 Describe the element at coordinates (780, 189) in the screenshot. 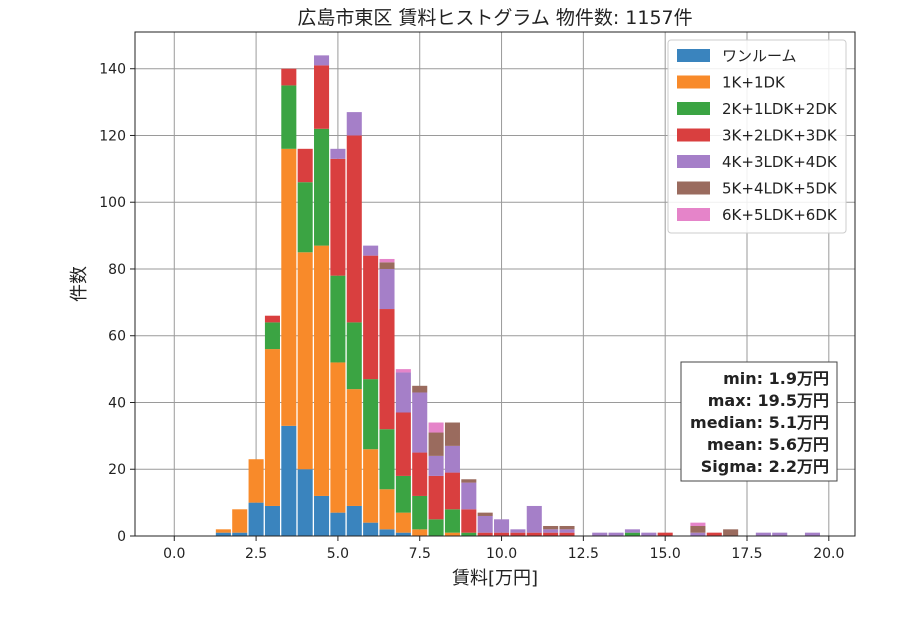

I see `legend-label: 5K+4LDK+5DK` at that location.